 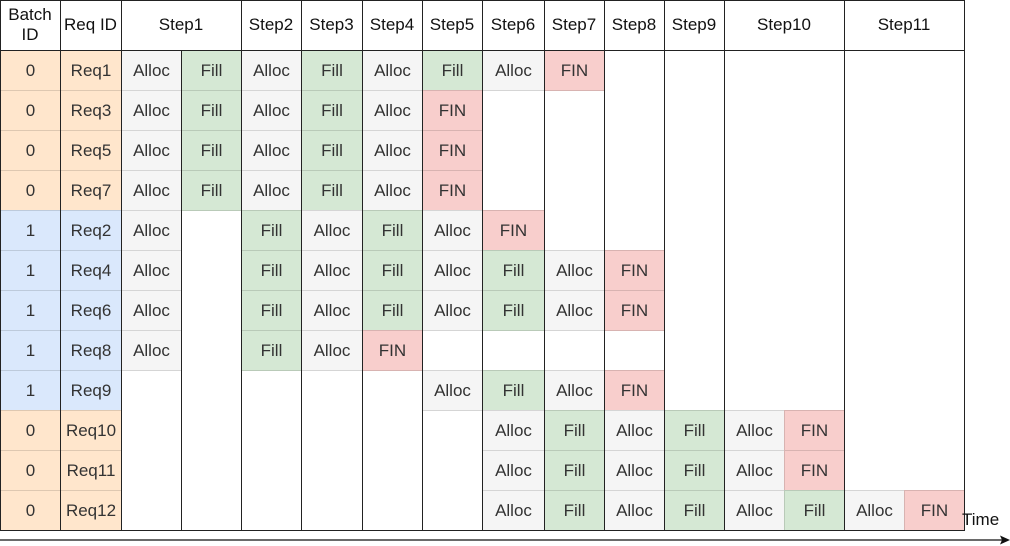 What do you see at coordinates (694, 24) in the screenshot?
I see `column-header: Step9` at bounding box center [694, 24].